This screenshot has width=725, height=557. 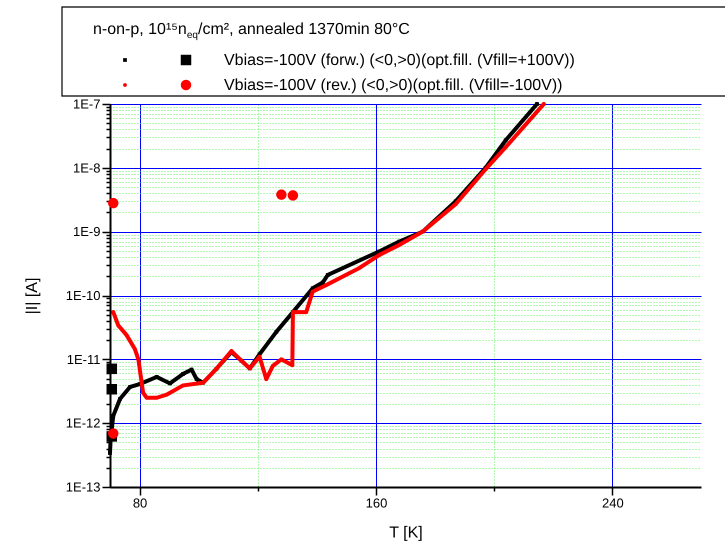 What do you see at coordinates (86, 104) in the screenshot?
I see `y-tick-label: 1E-7` at bounding box center [86, 104].